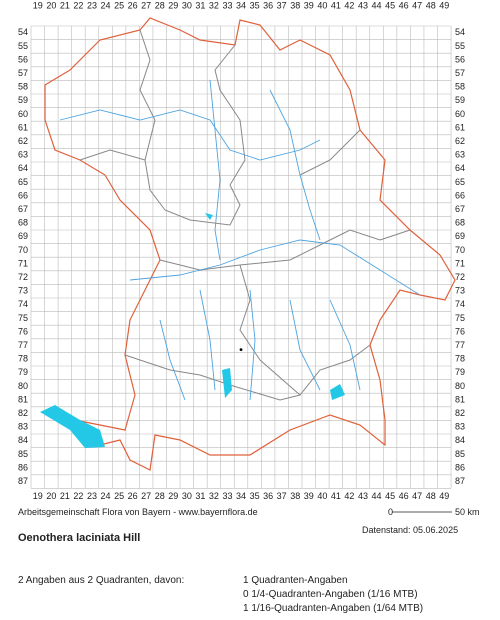 This screenshot has width=500, height=620. What do you see at coordinates (23, 372) in the screenshot?
I see `y-label: 79` at bounding box center [23, 372].